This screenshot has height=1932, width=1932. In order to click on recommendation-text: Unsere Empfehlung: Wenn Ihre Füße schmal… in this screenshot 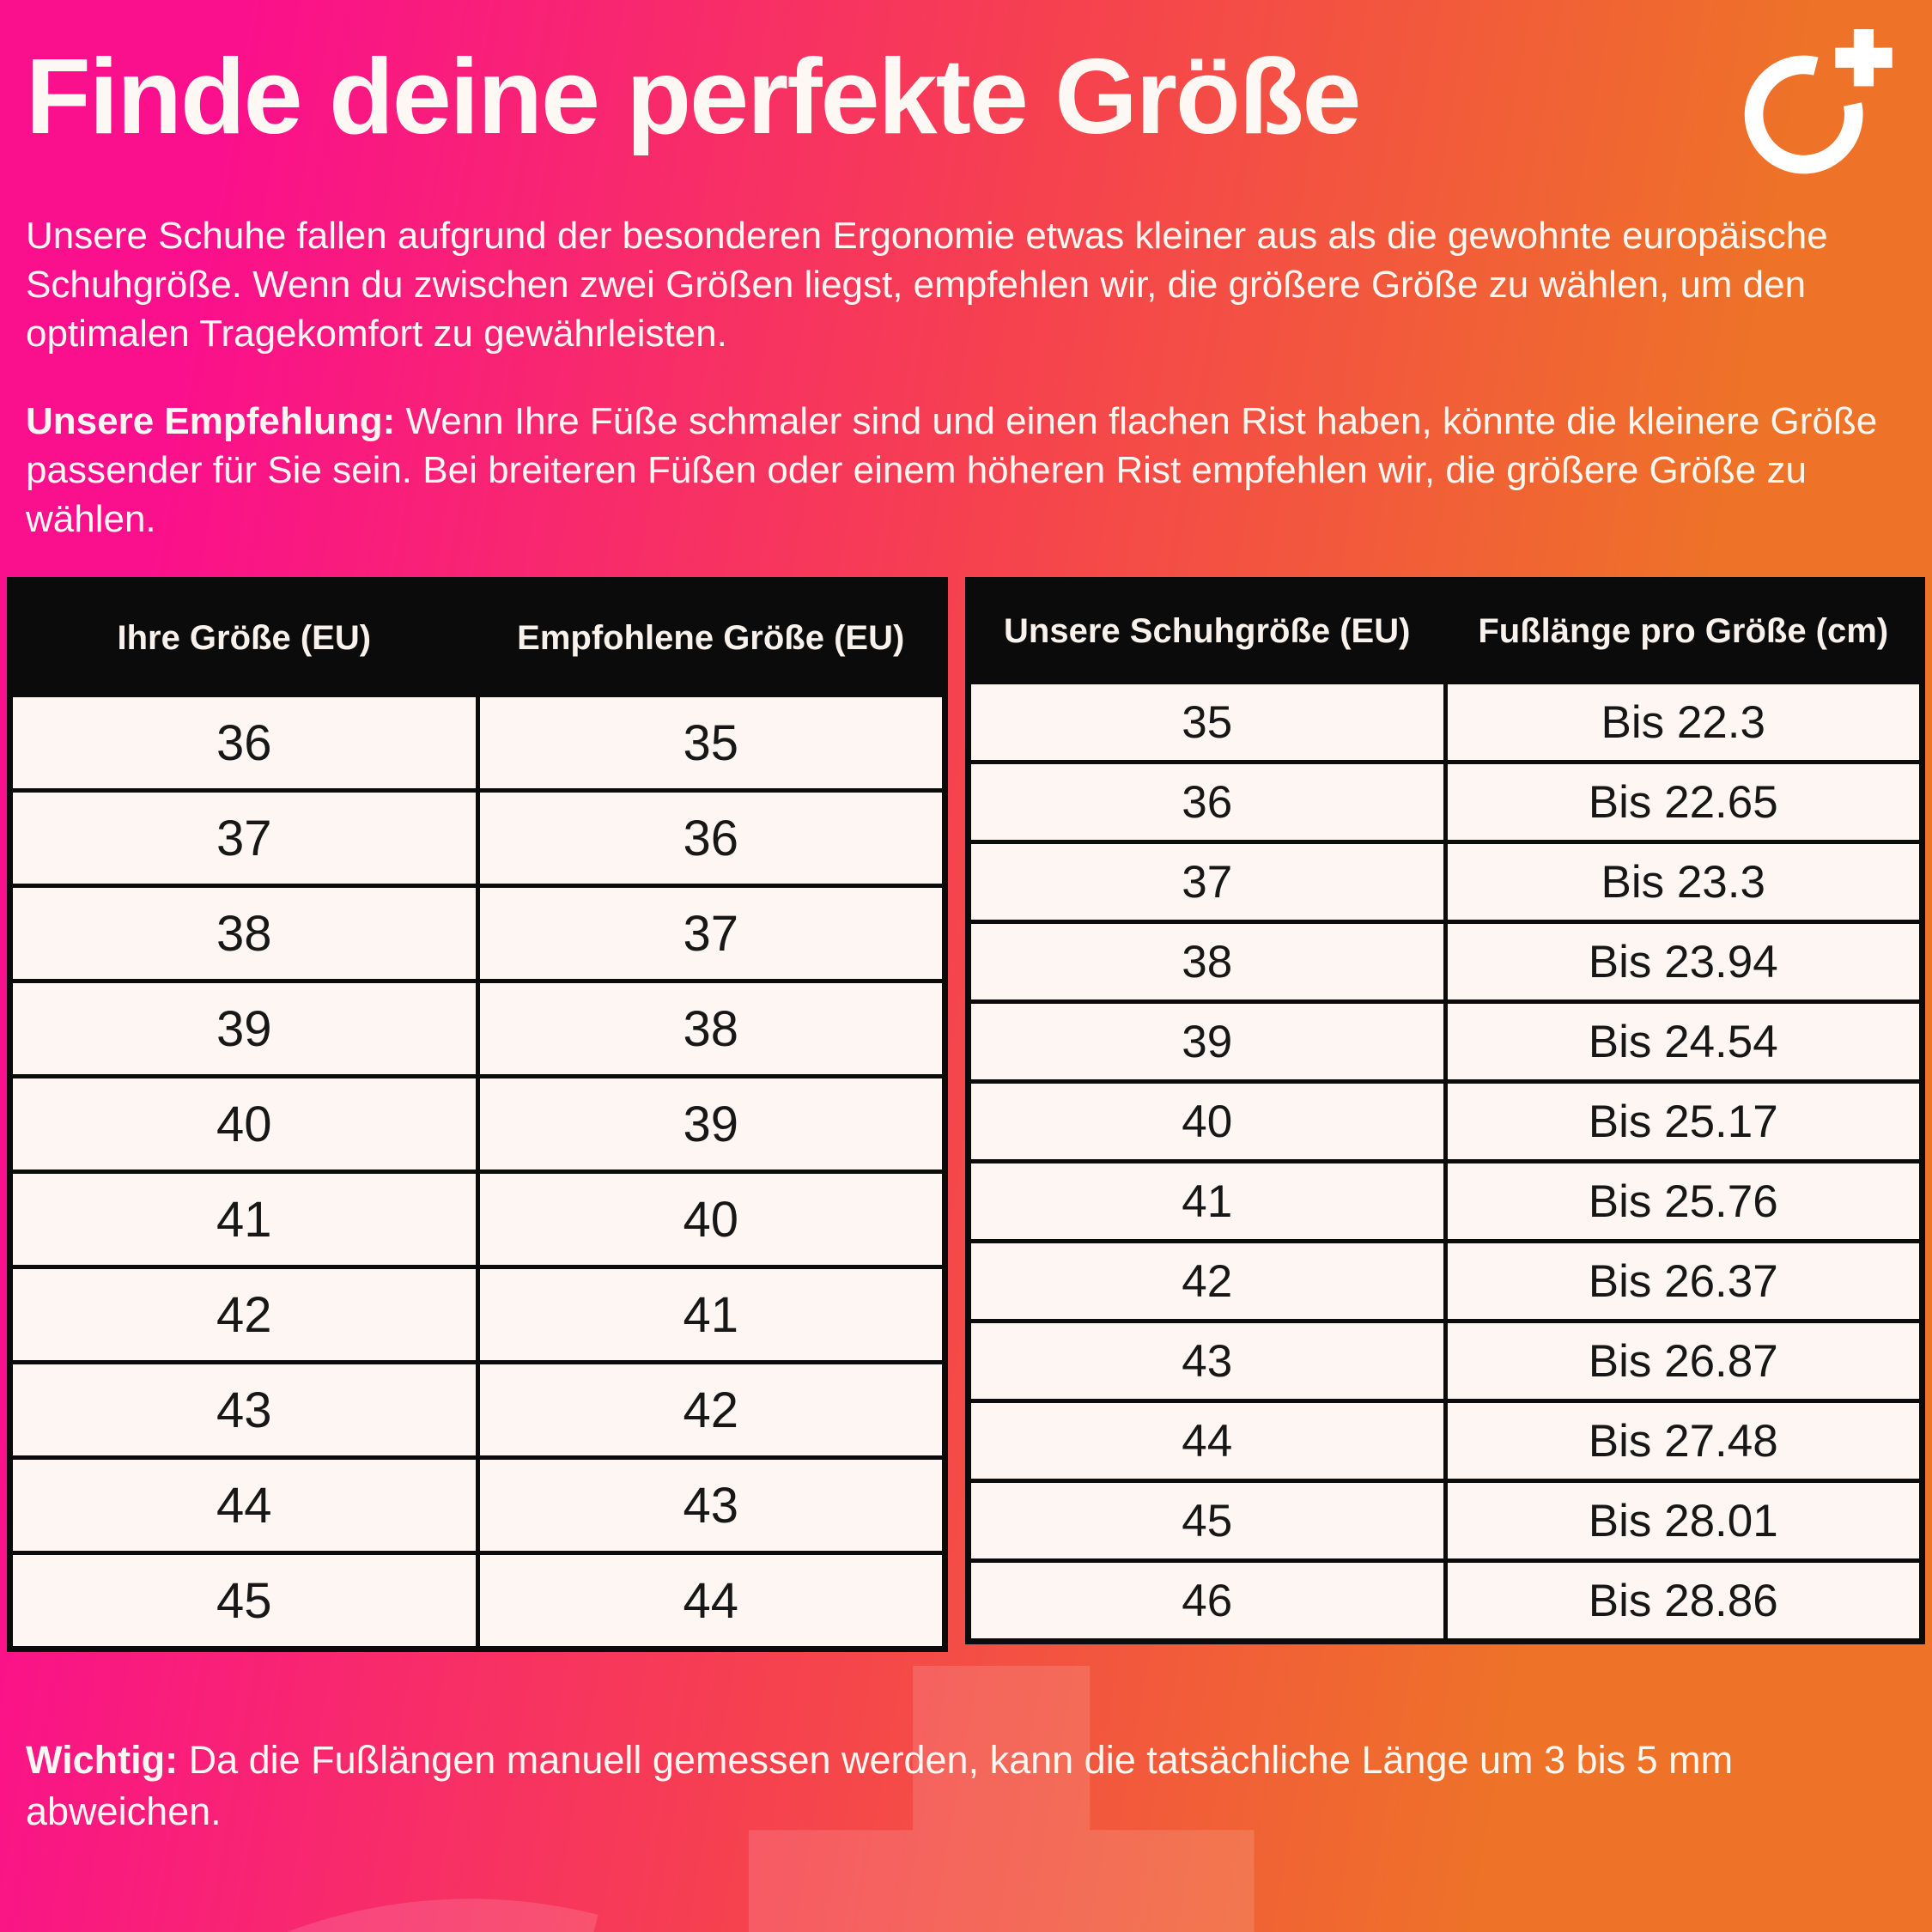, I will do `click(959, 470)`.